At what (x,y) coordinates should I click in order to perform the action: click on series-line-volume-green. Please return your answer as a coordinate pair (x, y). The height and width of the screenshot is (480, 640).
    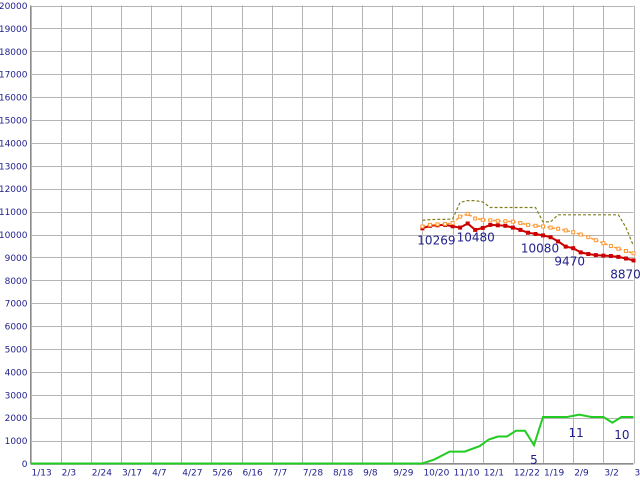
    Looking at the image, I should click on (332, 439).